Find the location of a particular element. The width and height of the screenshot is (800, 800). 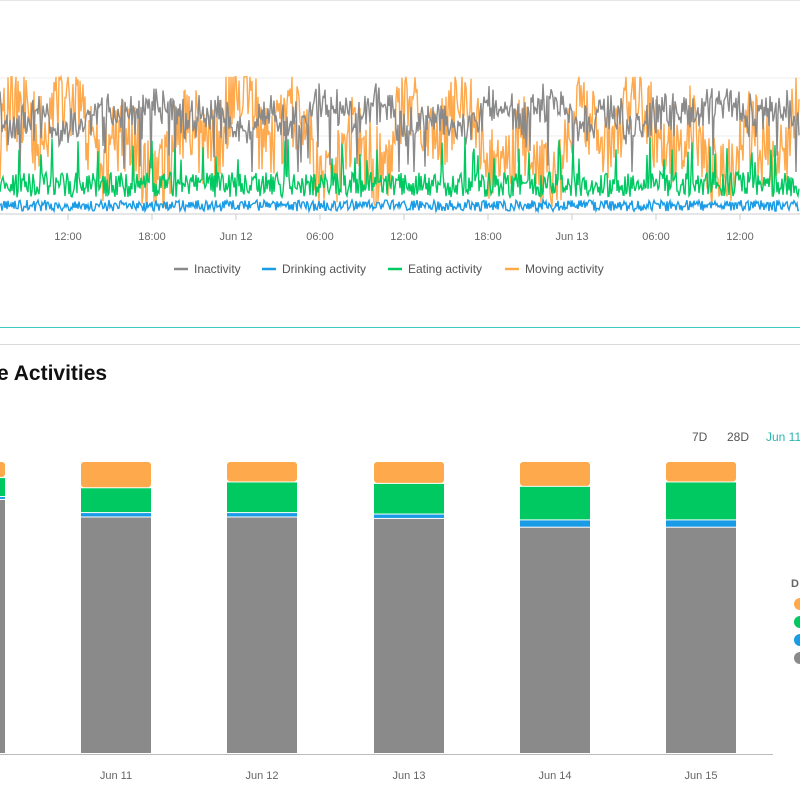

legend-label: Inactivity is located at coordinates (217, 269).